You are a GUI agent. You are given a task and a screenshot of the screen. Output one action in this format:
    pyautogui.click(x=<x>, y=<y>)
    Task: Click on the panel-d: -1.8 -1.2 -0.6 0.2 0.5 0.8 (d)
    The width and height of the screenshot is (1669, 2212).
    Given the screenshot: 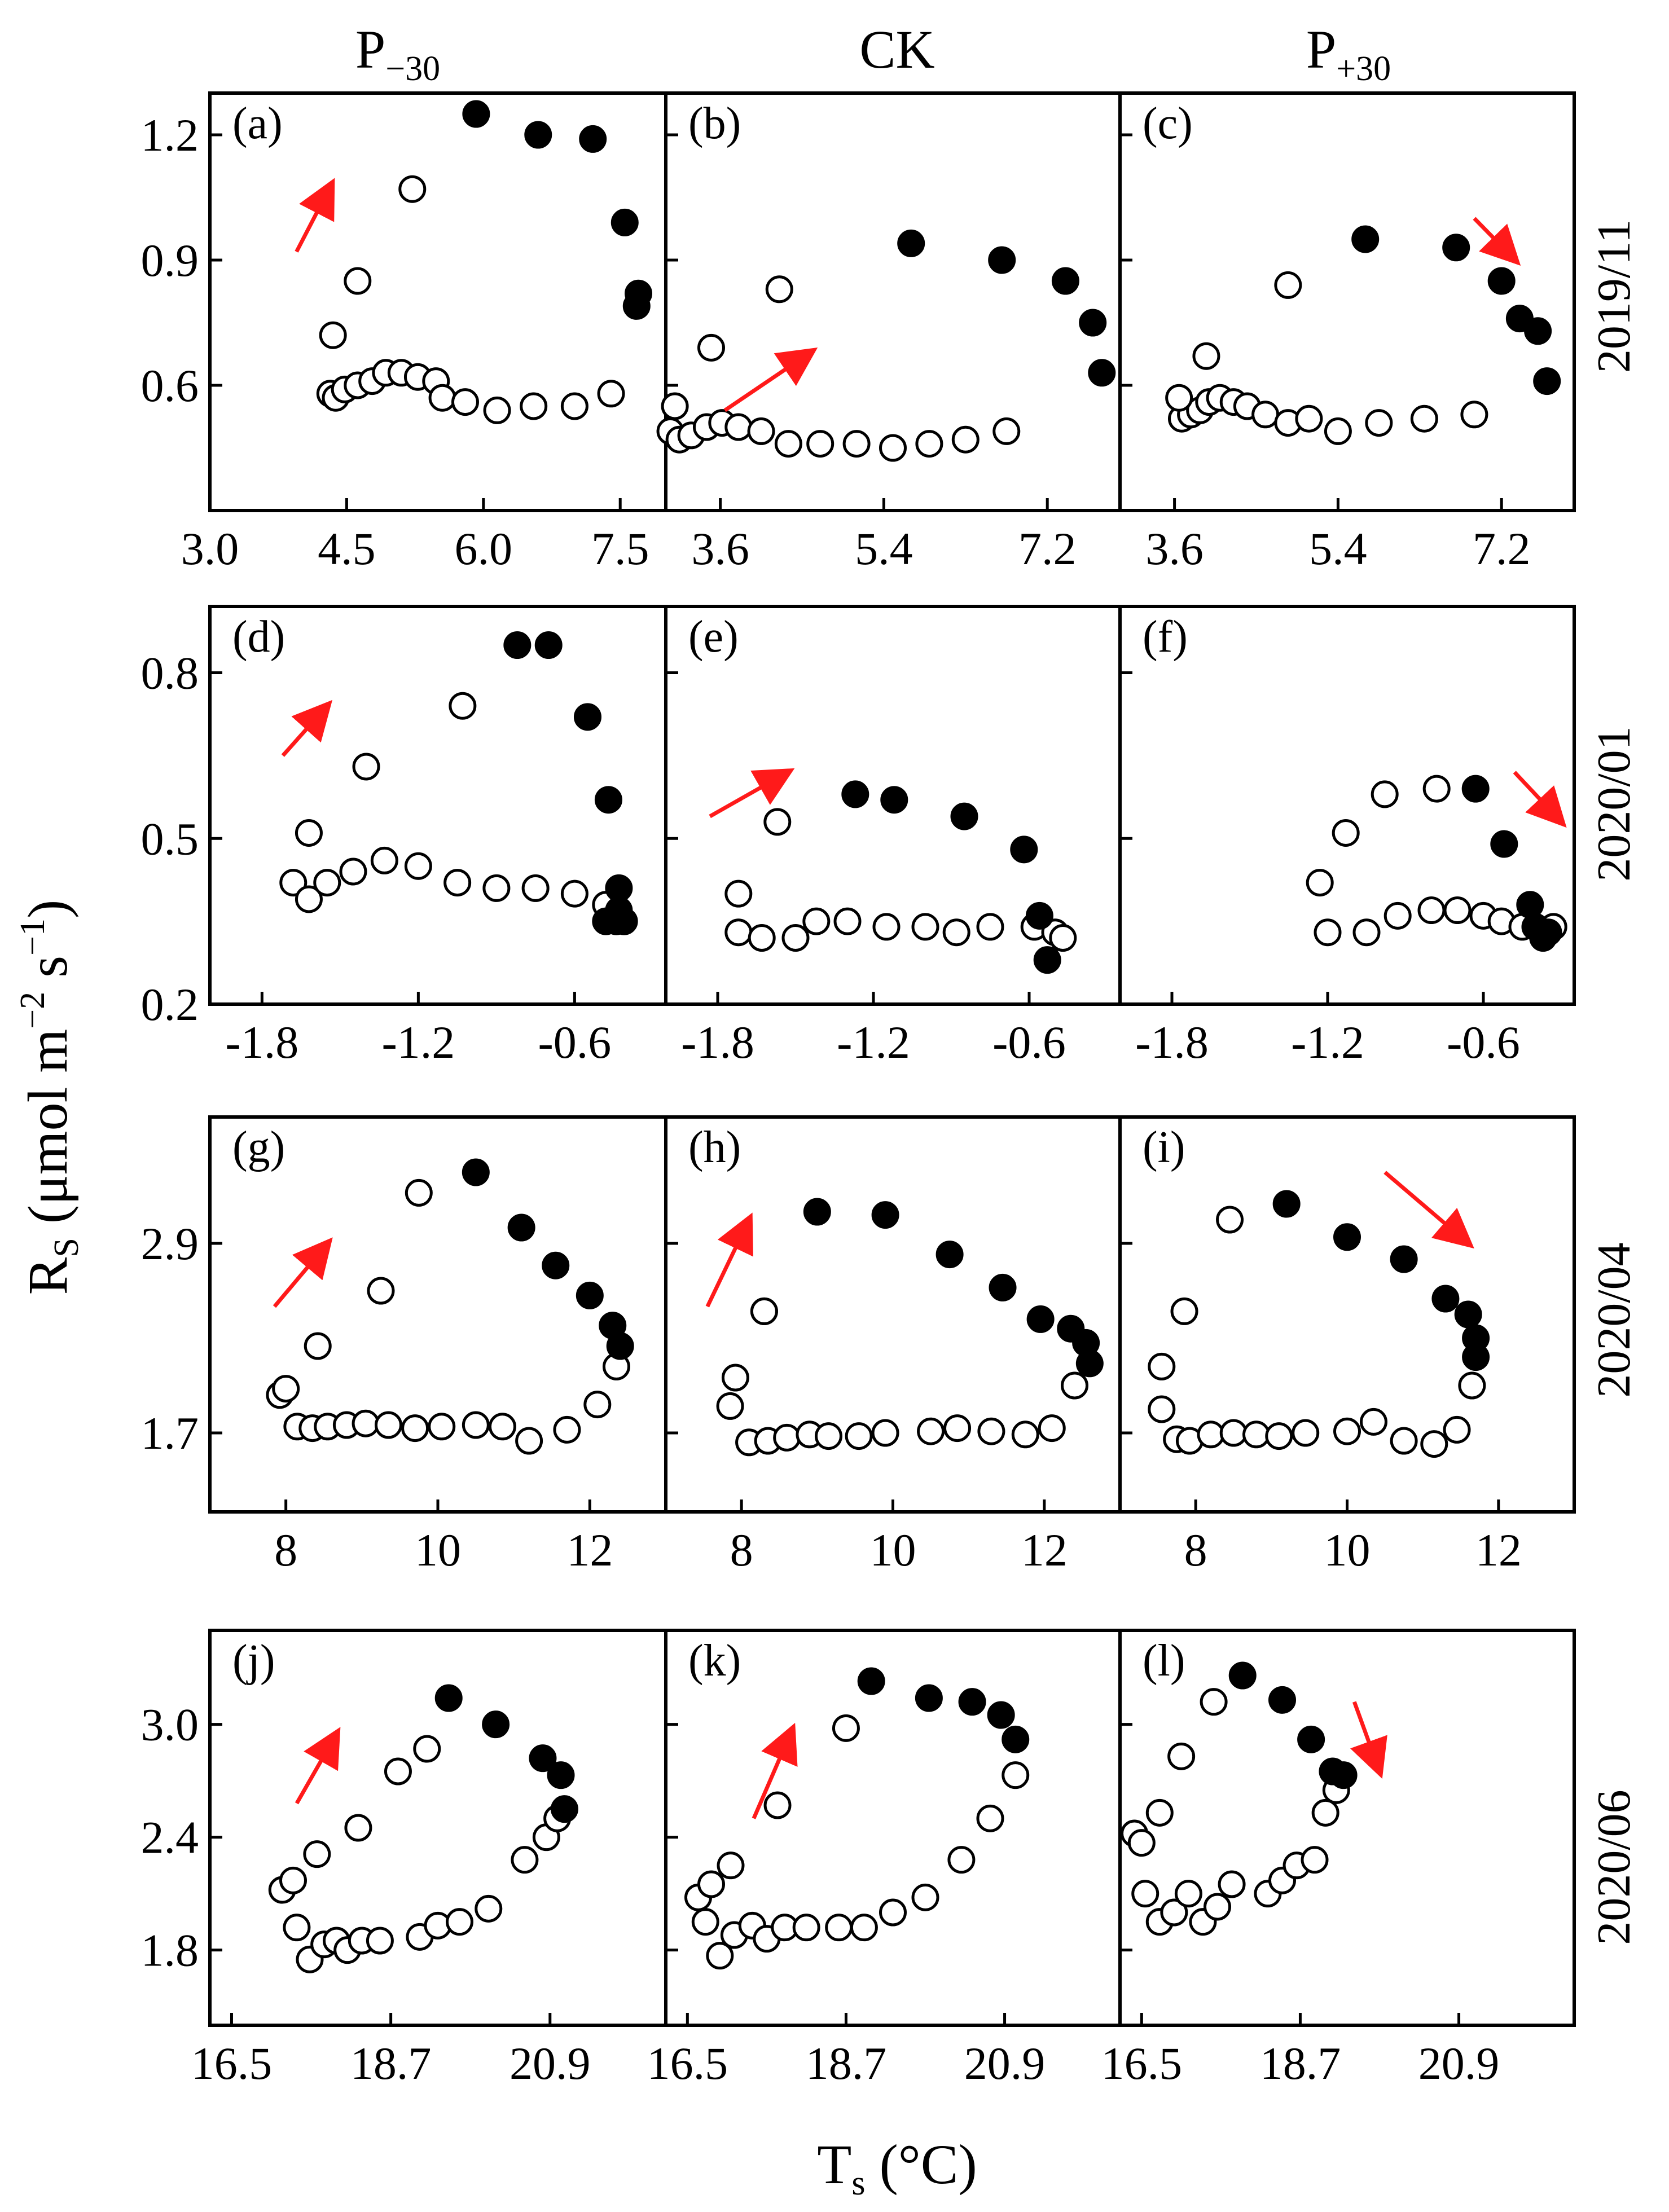 What is the action you would take?
    pyautogui.click(x=404, y=836)
    